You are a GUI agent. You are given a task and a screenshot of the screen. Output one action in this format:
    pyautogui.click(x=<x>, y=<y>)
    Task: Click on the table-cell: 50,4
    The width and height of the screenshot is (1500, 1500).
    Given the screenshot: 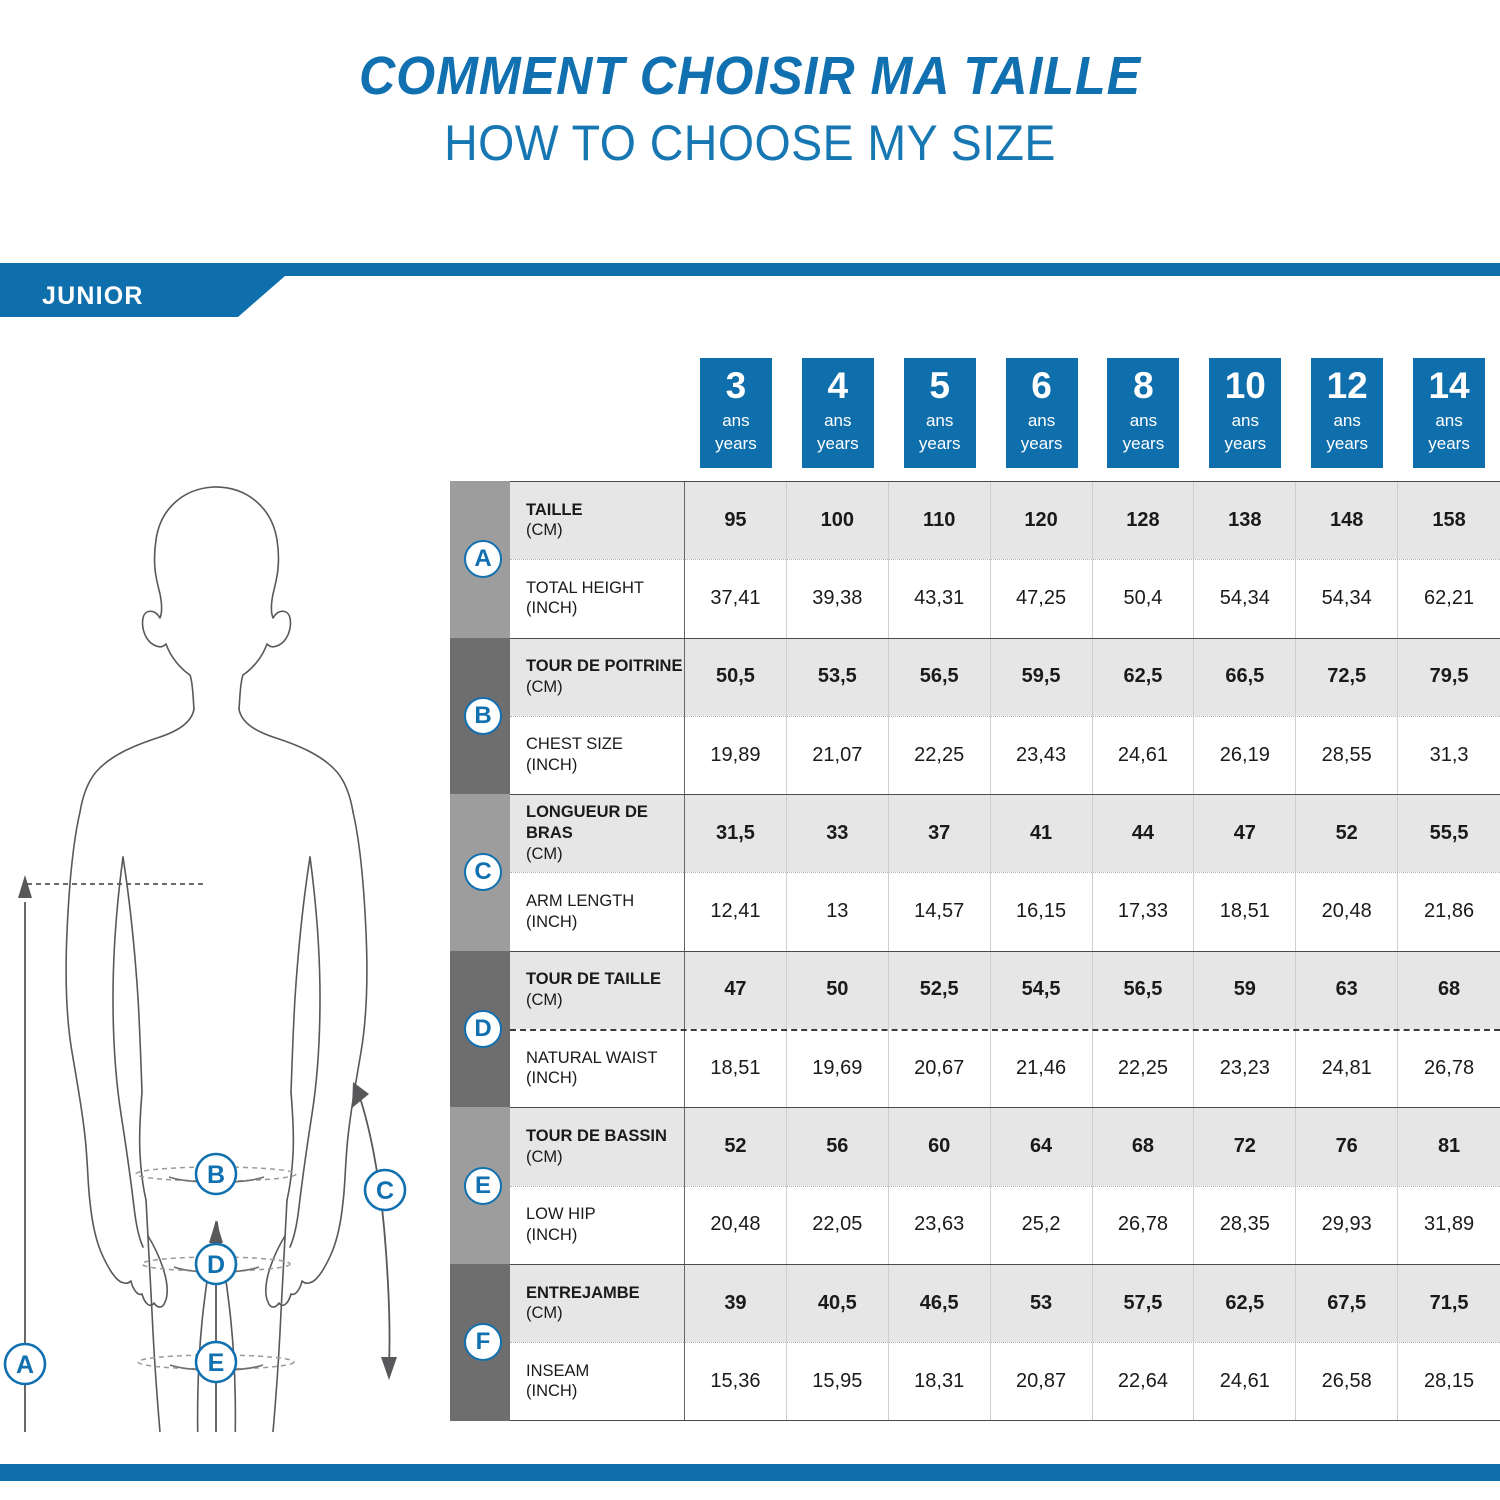 What is the action you would take?
    pyautogui.click(x=1144, y=598)
    